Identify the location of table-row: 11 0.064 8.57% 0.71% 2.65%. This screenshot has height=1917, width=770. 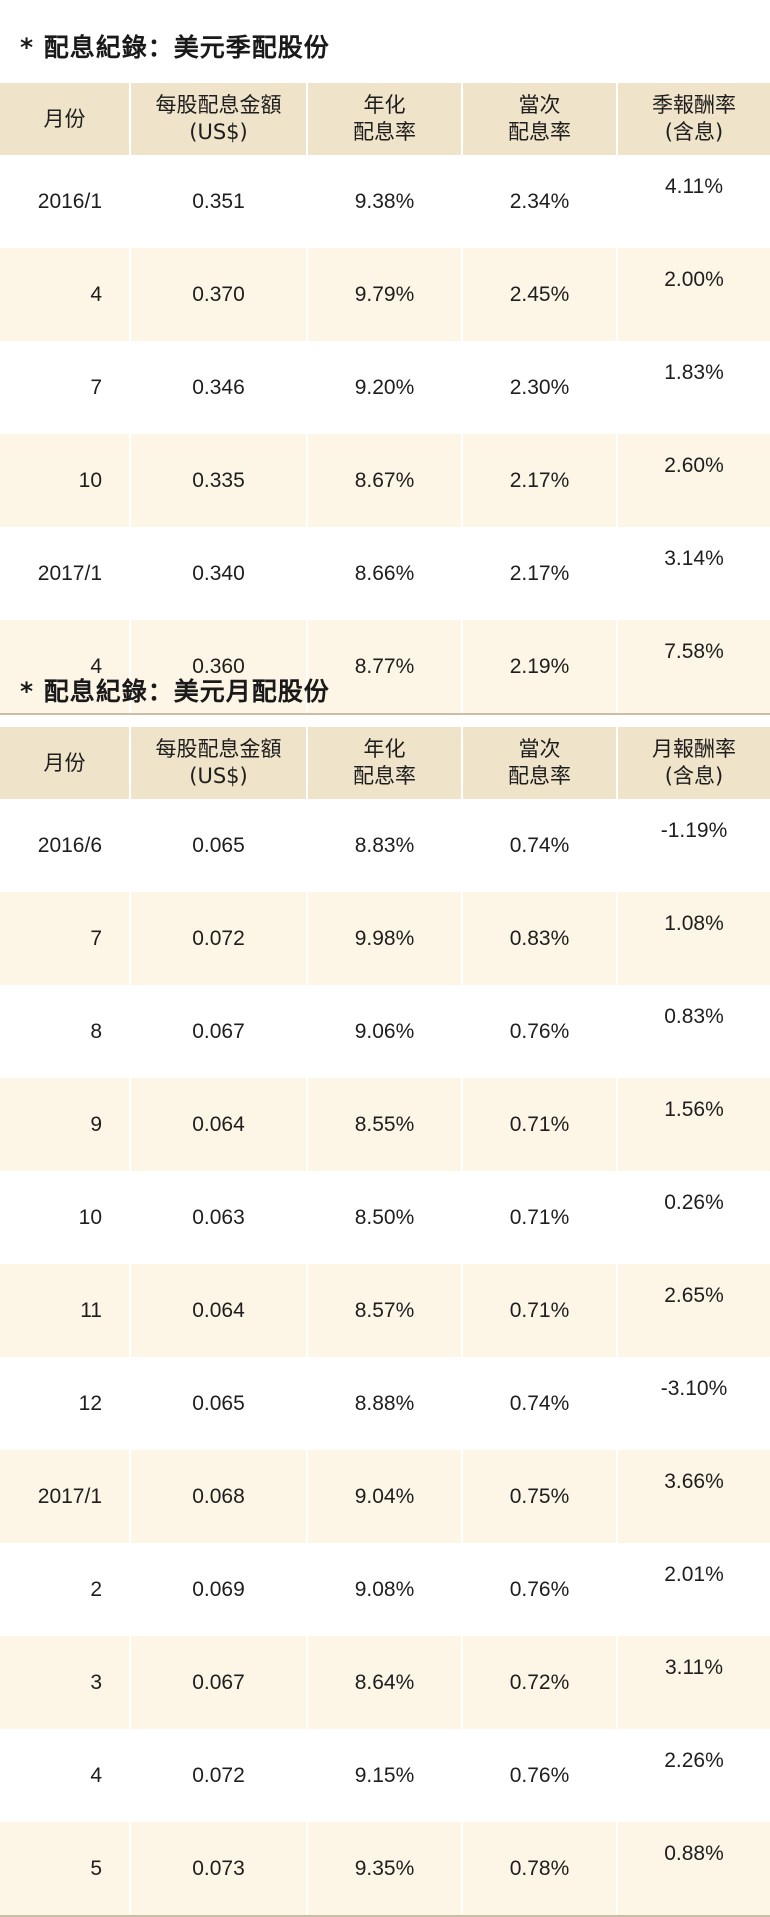
(385, 1310).